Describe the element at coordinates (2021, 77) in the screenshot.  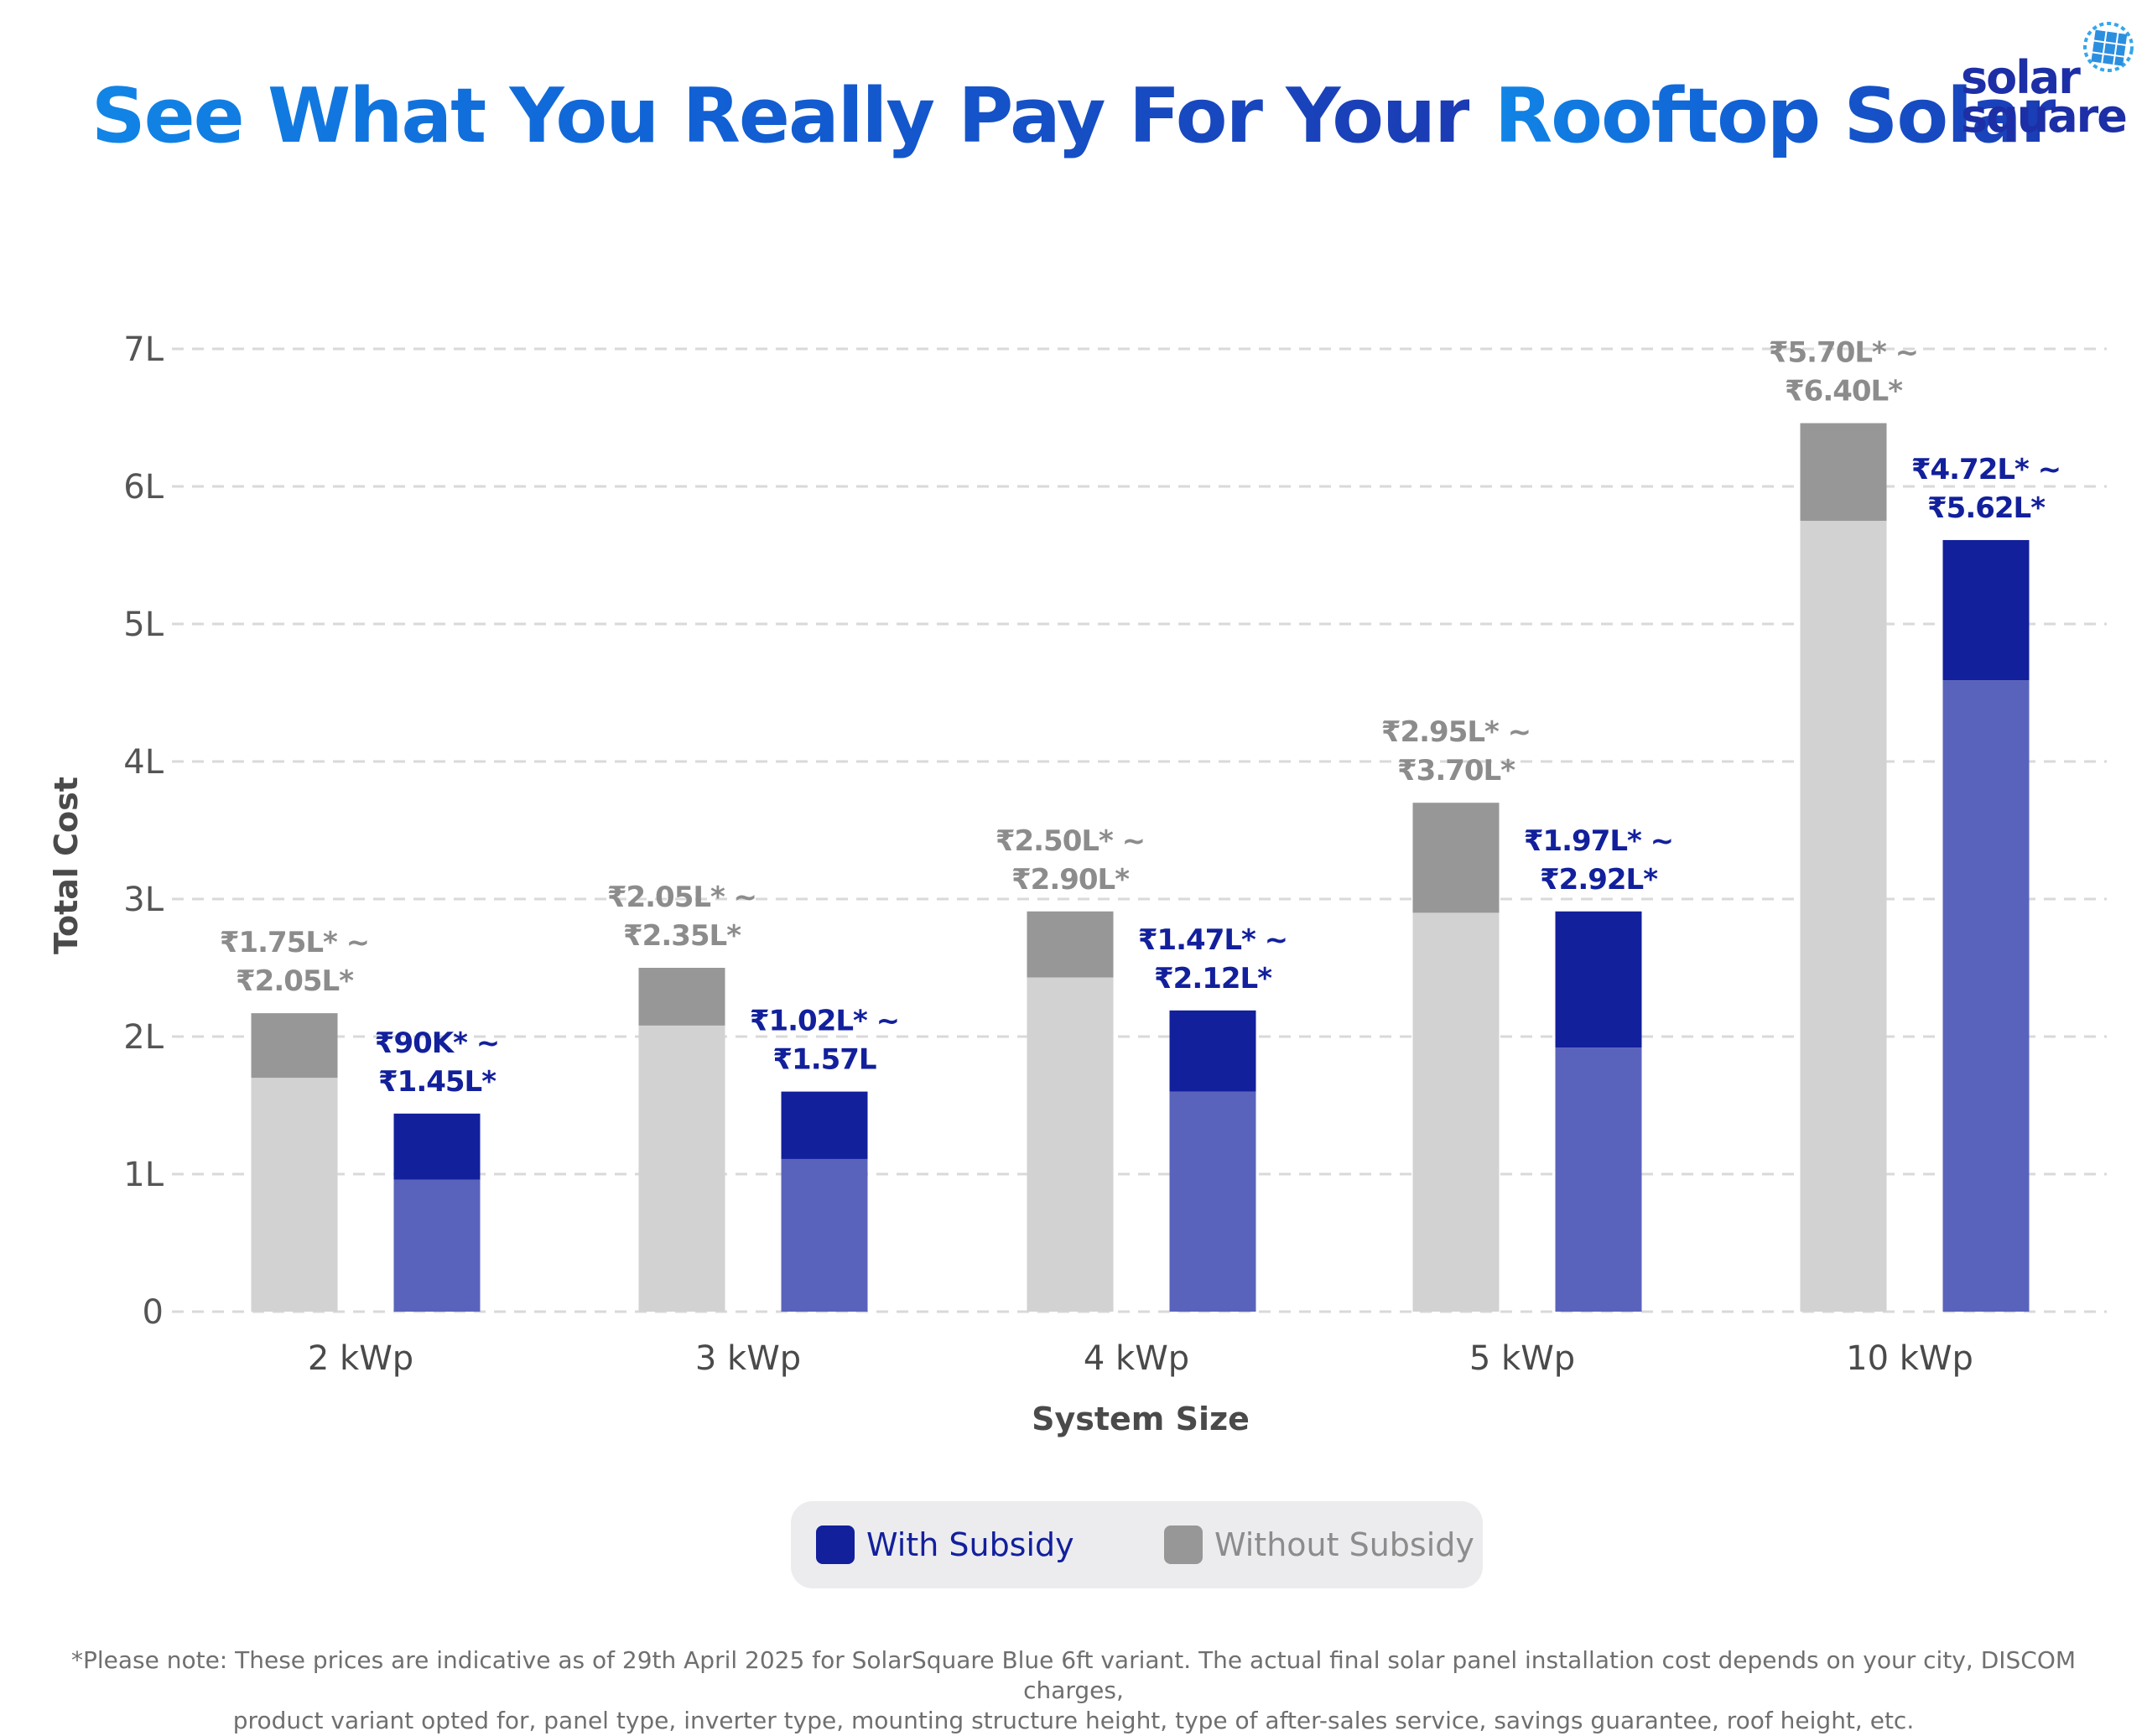
I see `logo-word-solar: solar` at that location.